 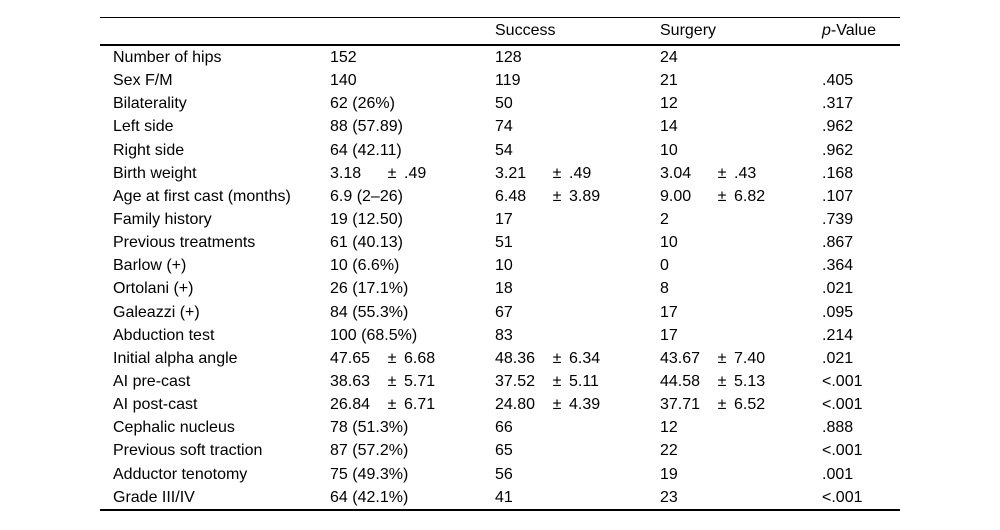 I want to click on cell-total: 26.84 ±6.71, so click(x=412, y=404).